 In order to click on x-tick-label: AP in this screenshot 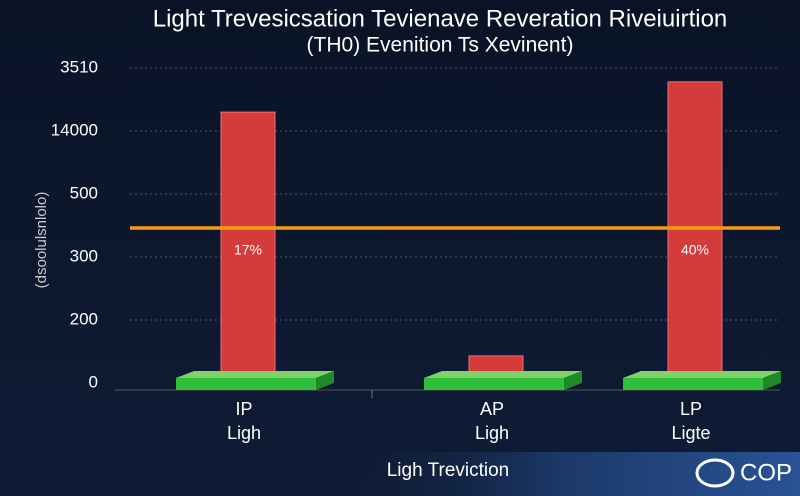, I will do `click(492, 409)`.